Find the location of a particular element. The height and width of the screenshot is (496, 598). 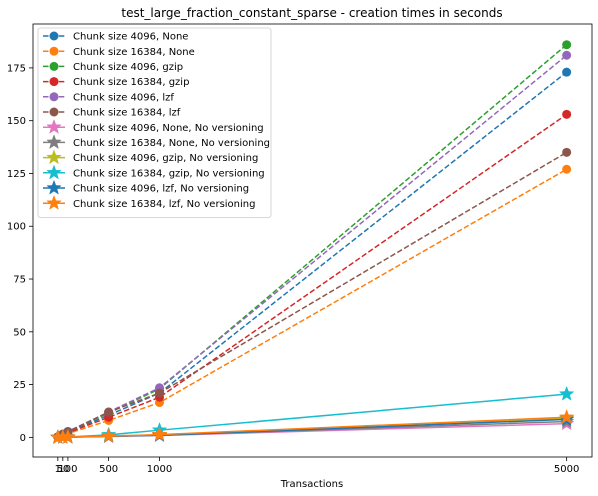

y-tick-label: 125 is located at coordinates (16, 174).